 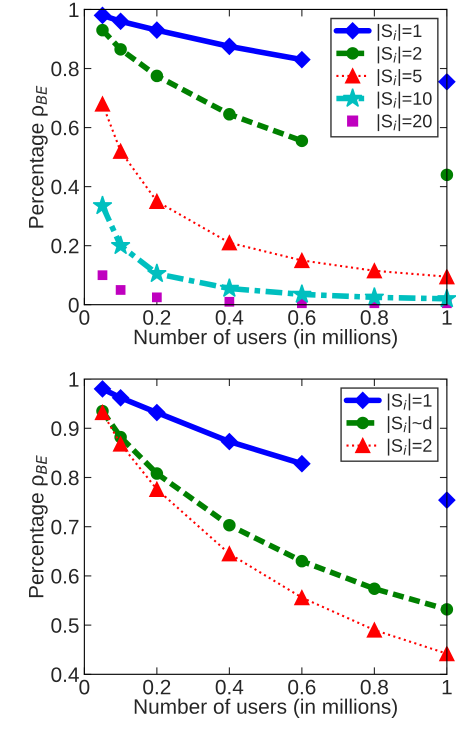 I want to click on legend-label: |S$_{i}$|=10, so click(x=405, y=100).